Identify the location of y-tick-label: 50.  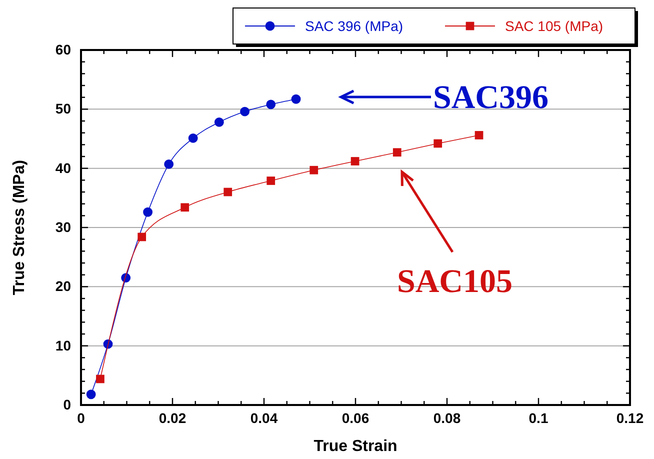
(63, 108).